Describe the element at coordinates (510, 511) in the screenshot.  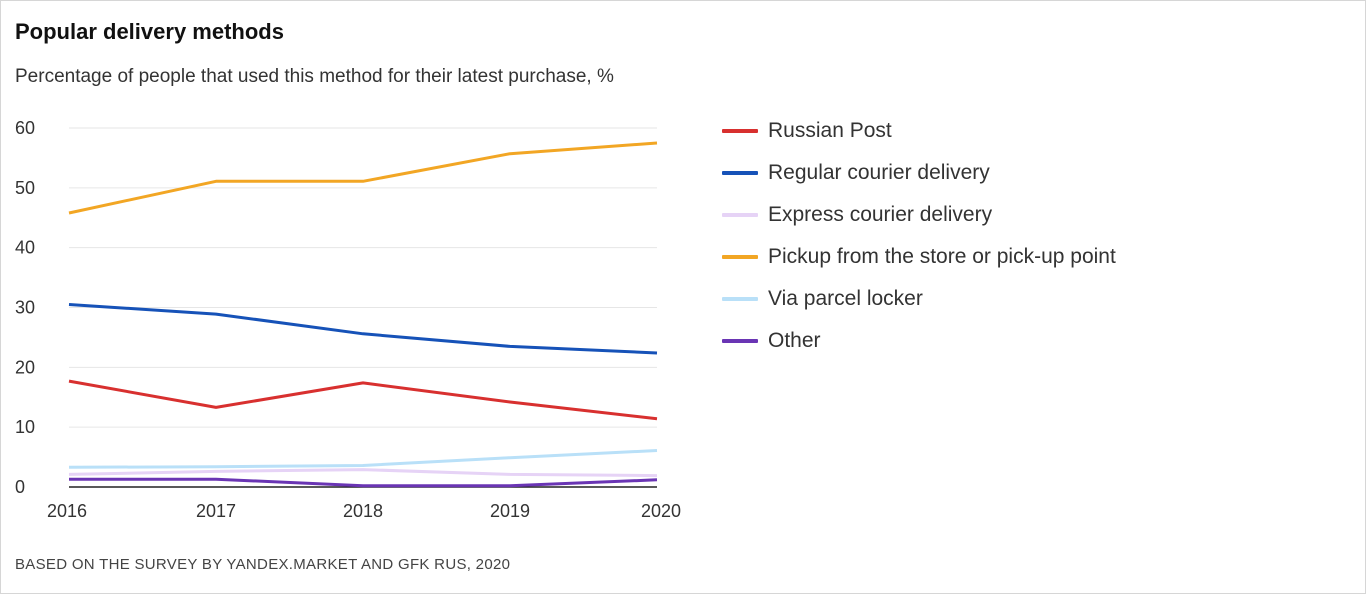
I see `x-tick-label: 2019` at that location.